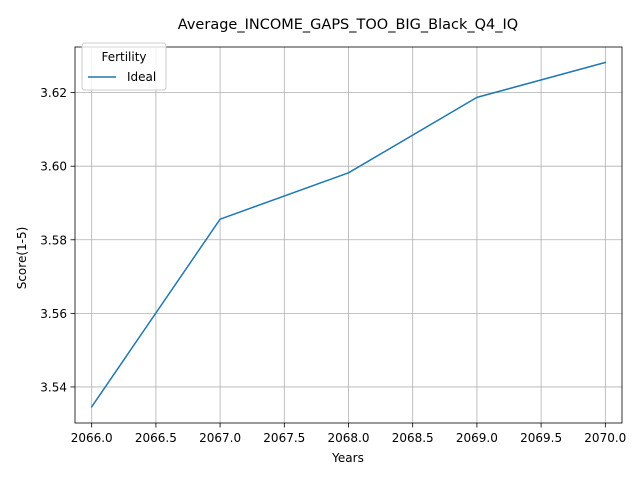  What do you see at coordinates (348, 25) in the screenshot?
I see `chart-title: Average_INCOME_GAPS_TOO_BIG_Black_Q4_IQ` at bounding box center [348, 25].